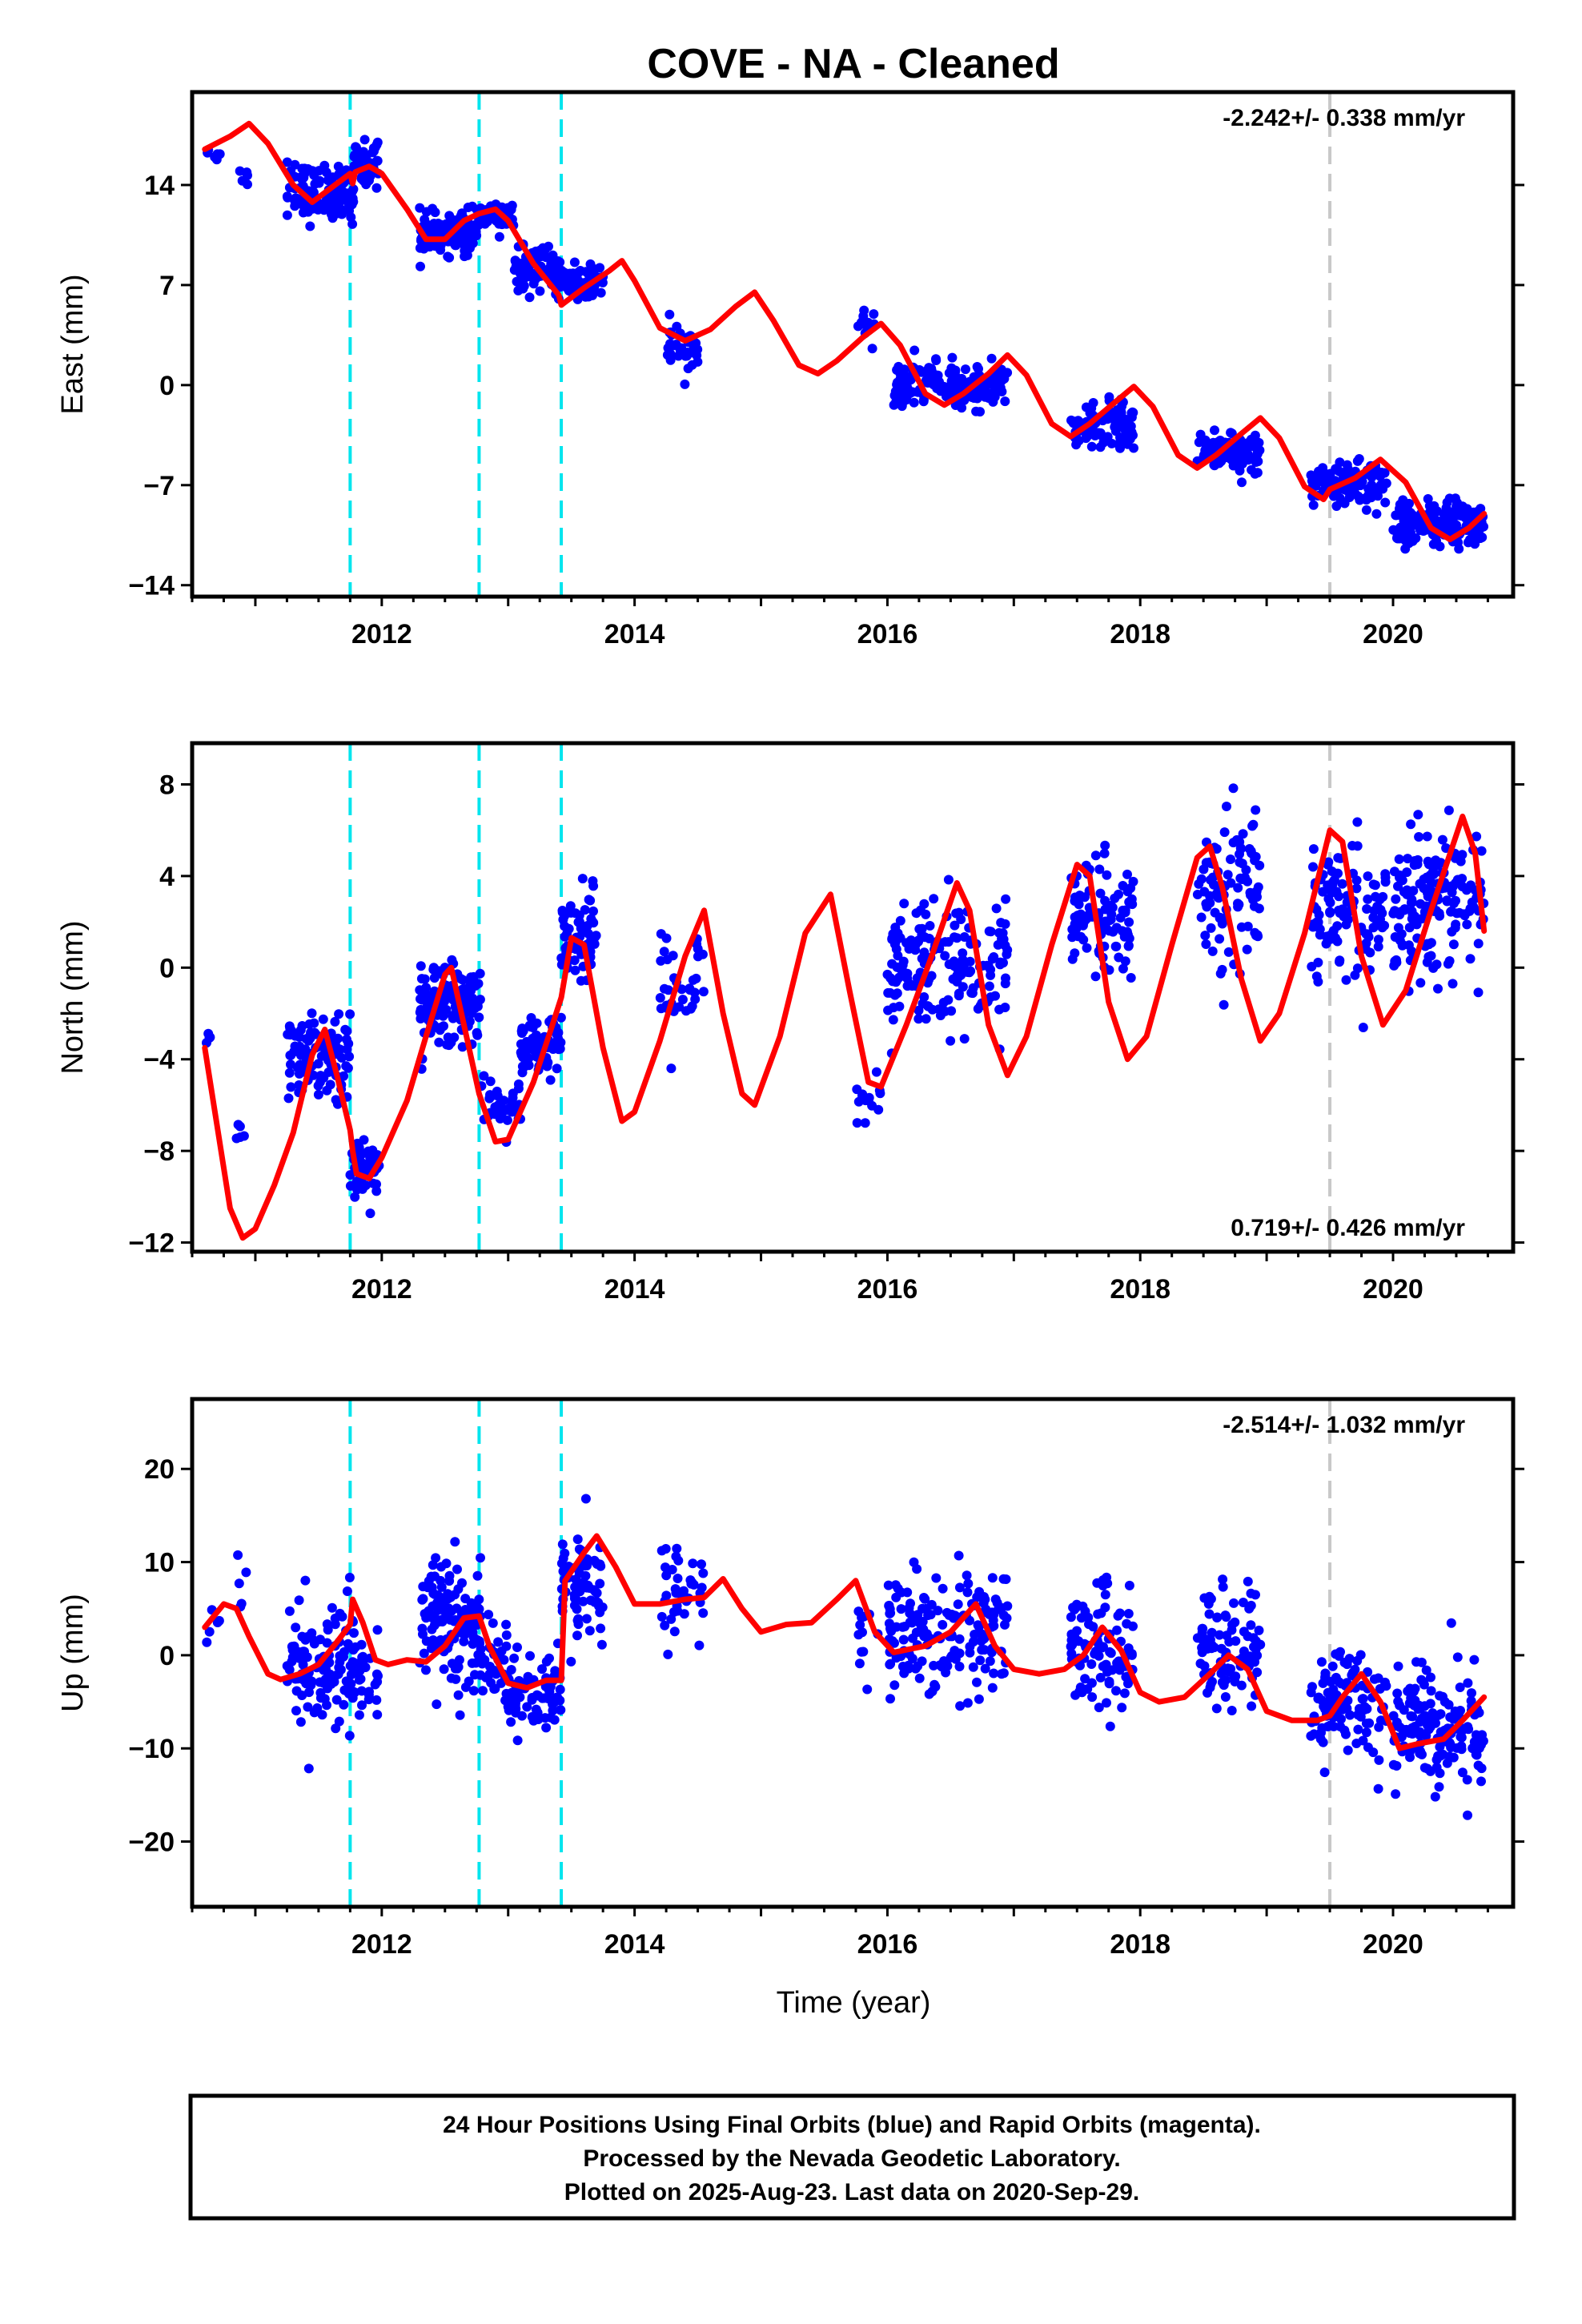 The width and height of the screenshot is (1582, 2324). Describe the element at coordinates (159, 1060) in the screenshot. I see `y-tick-label: −4` at that location.